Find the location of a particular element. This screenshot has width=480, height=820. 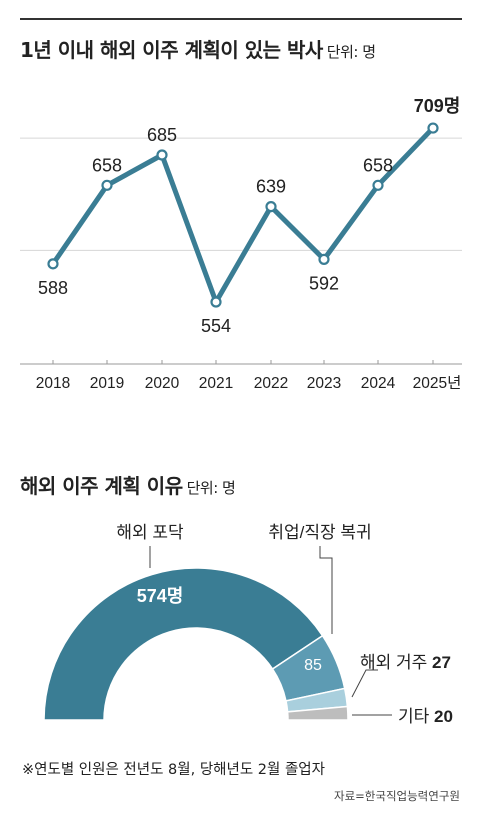

donut-chart-title-text: 해외 이주 계획 이유 is located at coordinates (101, 486).